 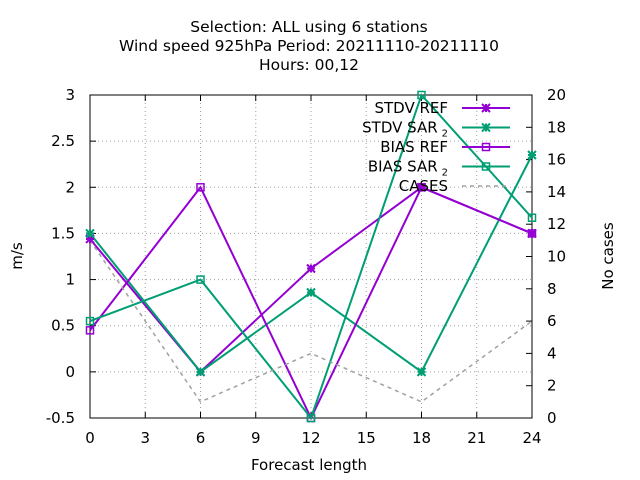 I want to click on y-tick-label: 1, so click(x=70, y=280).